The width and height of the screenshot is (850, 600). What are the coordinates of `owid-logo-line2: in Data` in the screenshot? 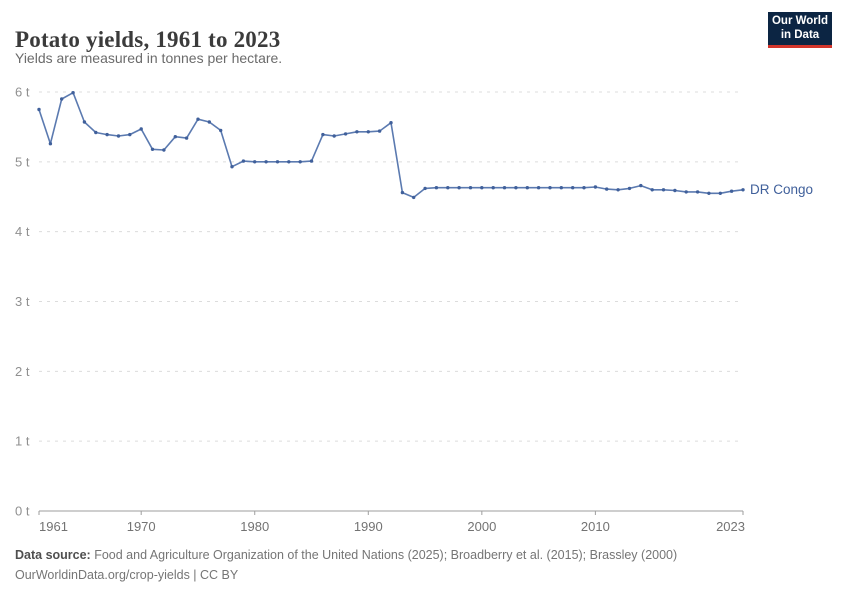 It's located at (800, 34).